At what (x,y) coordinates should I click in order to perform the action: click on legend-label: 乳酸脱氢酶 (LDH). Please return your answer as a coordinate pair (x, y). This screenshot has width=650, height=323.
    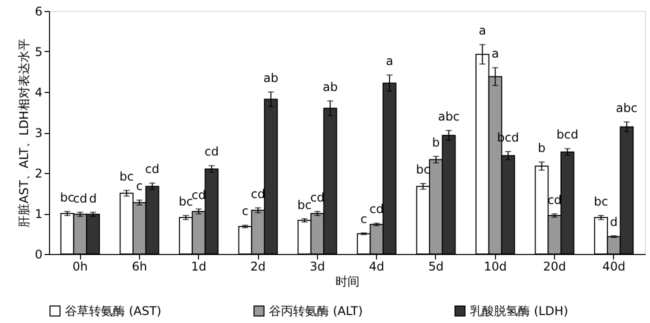
    Looking at the image, I should click on (519, 311).